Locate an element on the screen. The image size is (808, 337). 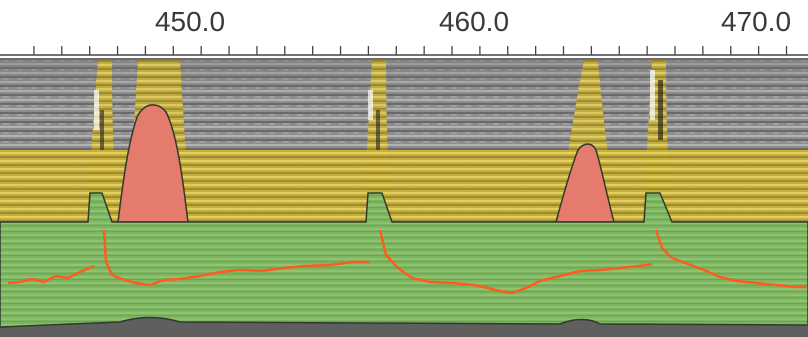
ruler-label-450: 450.0 is located at coordinates (190, 21).